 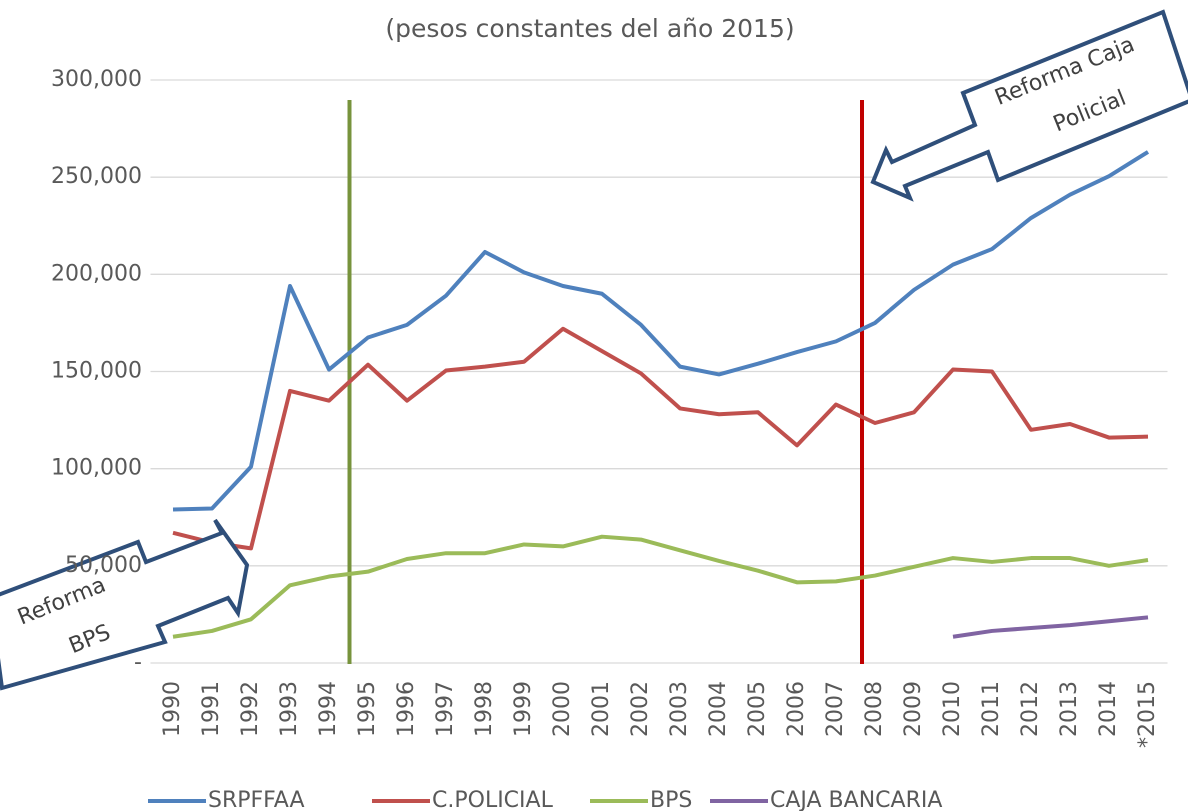 I want to click on callout: Reforma BPS, so click(x=125, y=604).